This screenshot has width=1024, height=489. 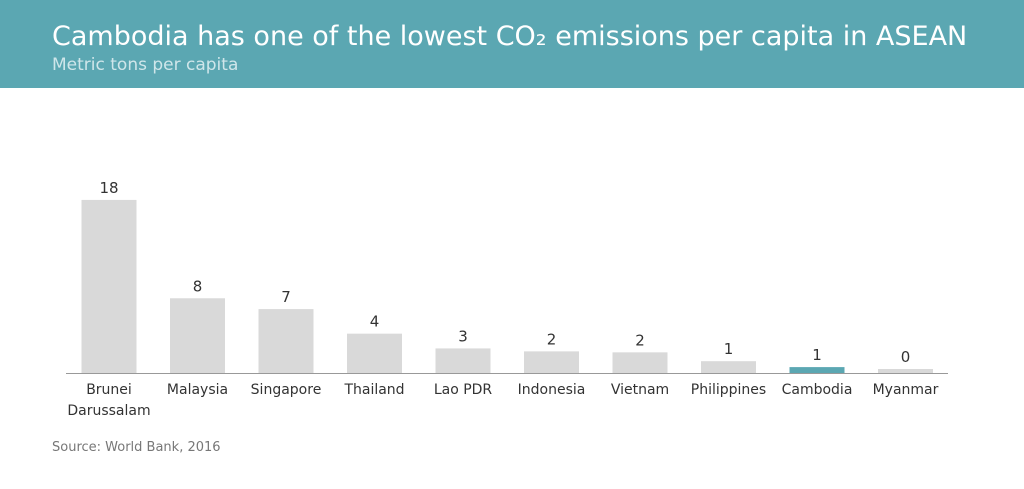 I want to click on source-note: Source: World Bank, 2016, so click(x=136, y=447).